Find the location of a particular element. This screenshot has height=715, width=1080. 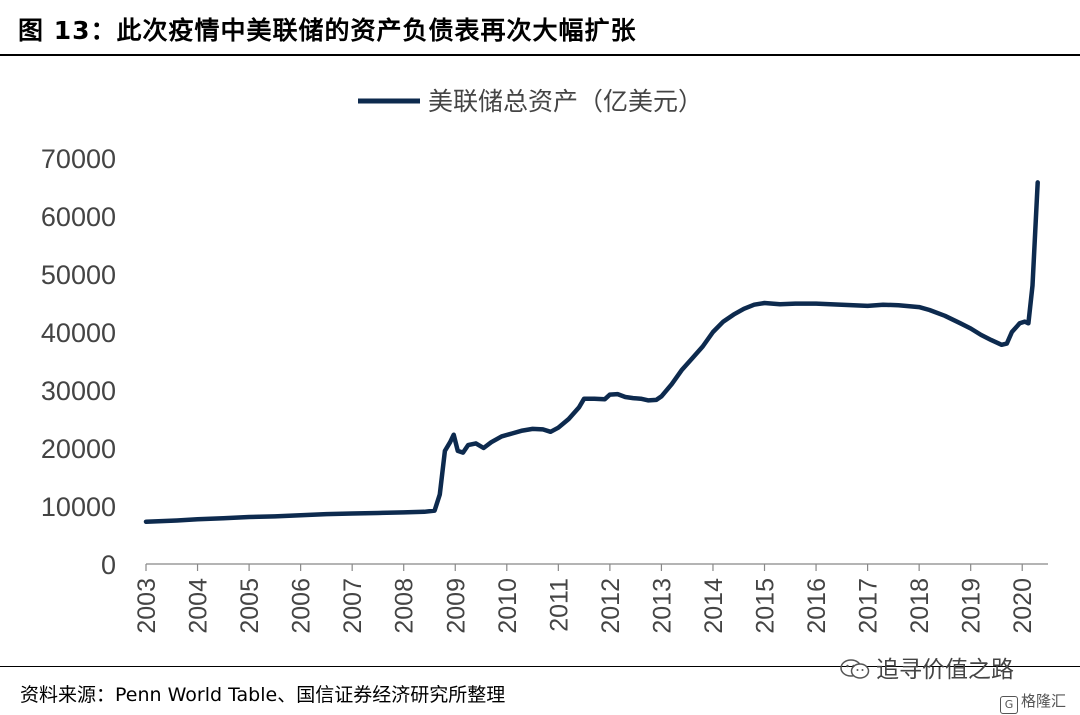

title-bar: 图 13：此次疫情中美联储的资产负债表再次大幅扩张 is located at coordinates (540, 28).